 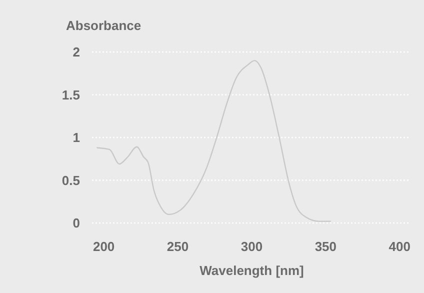 I want to click on y-tick-label: 0, so click(x=76, y=223).